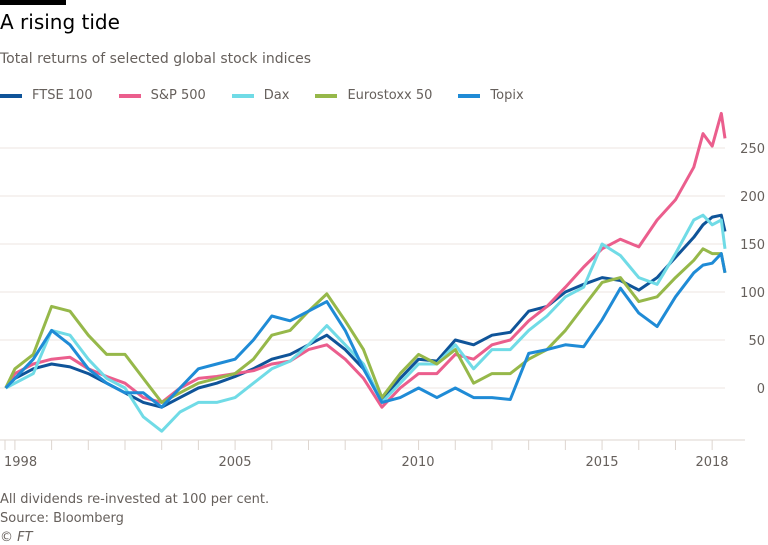 The image size is (768, 545). What do you see at coordinates (752, 197) in the screenshot?
I see `y-tick-label-200: 200` at bounding box center [752, 197].